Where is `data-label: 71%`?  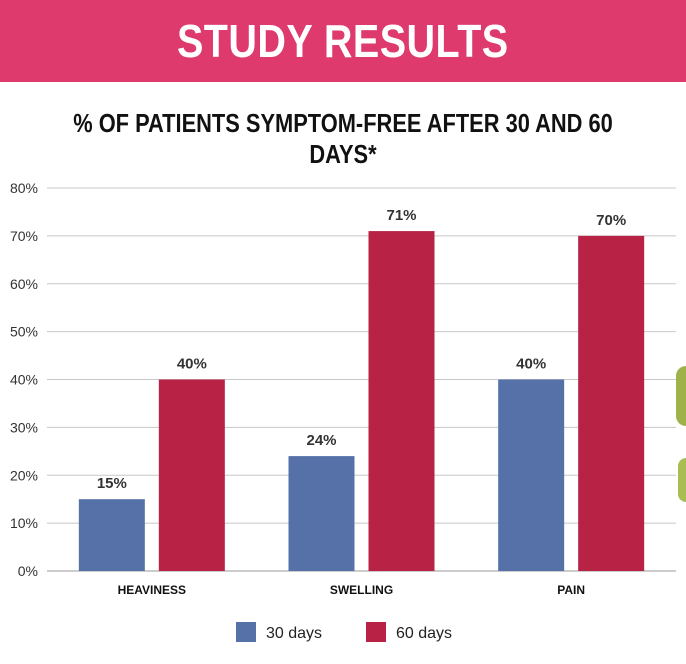
data-label: 71% is located at coordinates (401, 215).